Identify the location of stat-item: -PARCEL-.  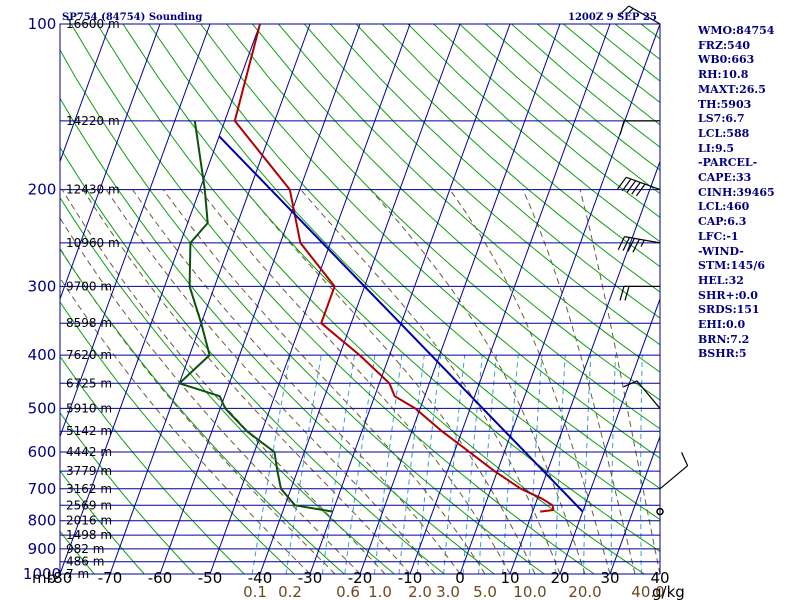
(728, 163).